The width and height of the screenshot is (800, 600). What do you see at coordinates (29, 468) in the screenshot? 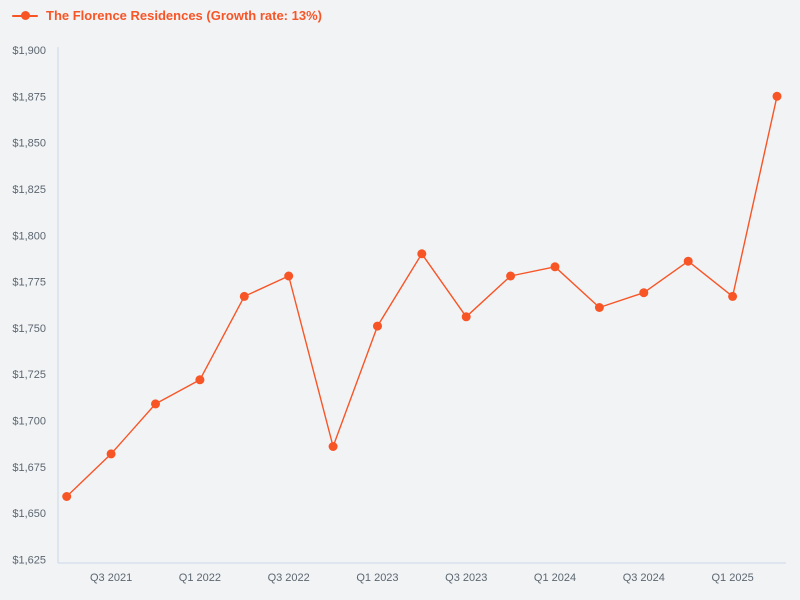
I see `y-tick-label: $1,675` at bounding box center [29, 468].